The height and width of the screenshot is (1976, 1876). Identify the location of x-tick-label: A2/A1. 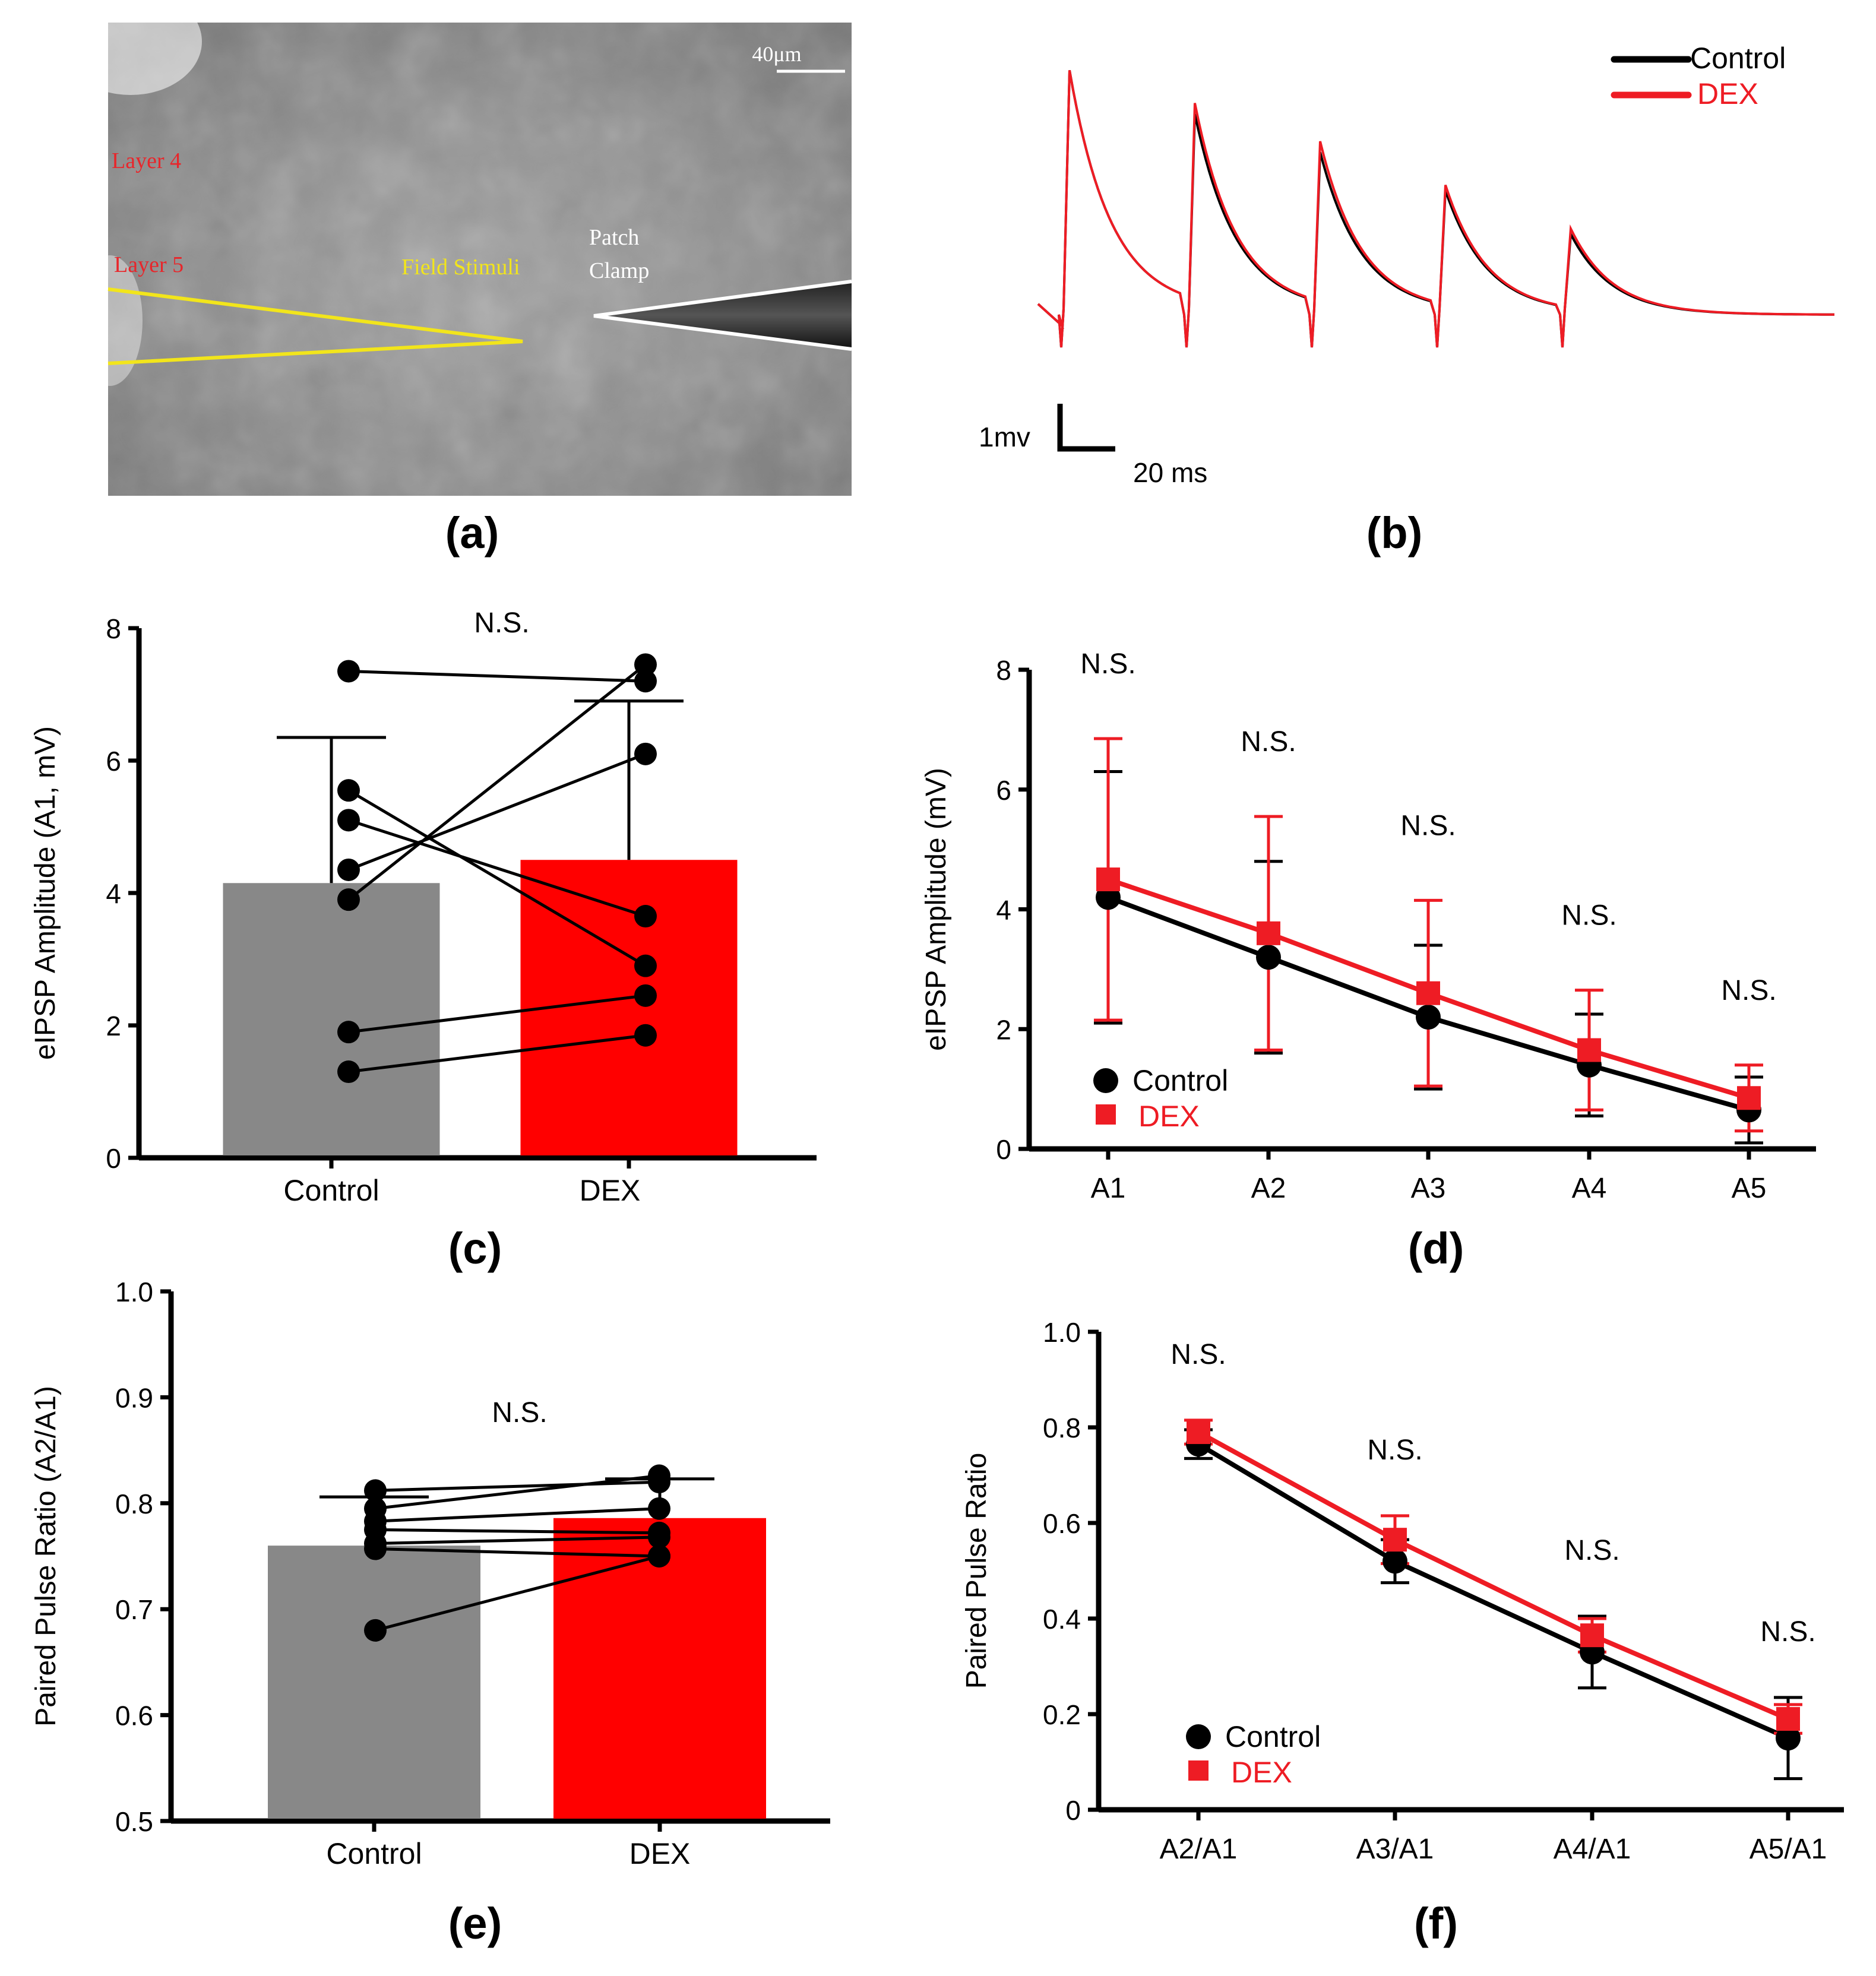
(1199, 1849).